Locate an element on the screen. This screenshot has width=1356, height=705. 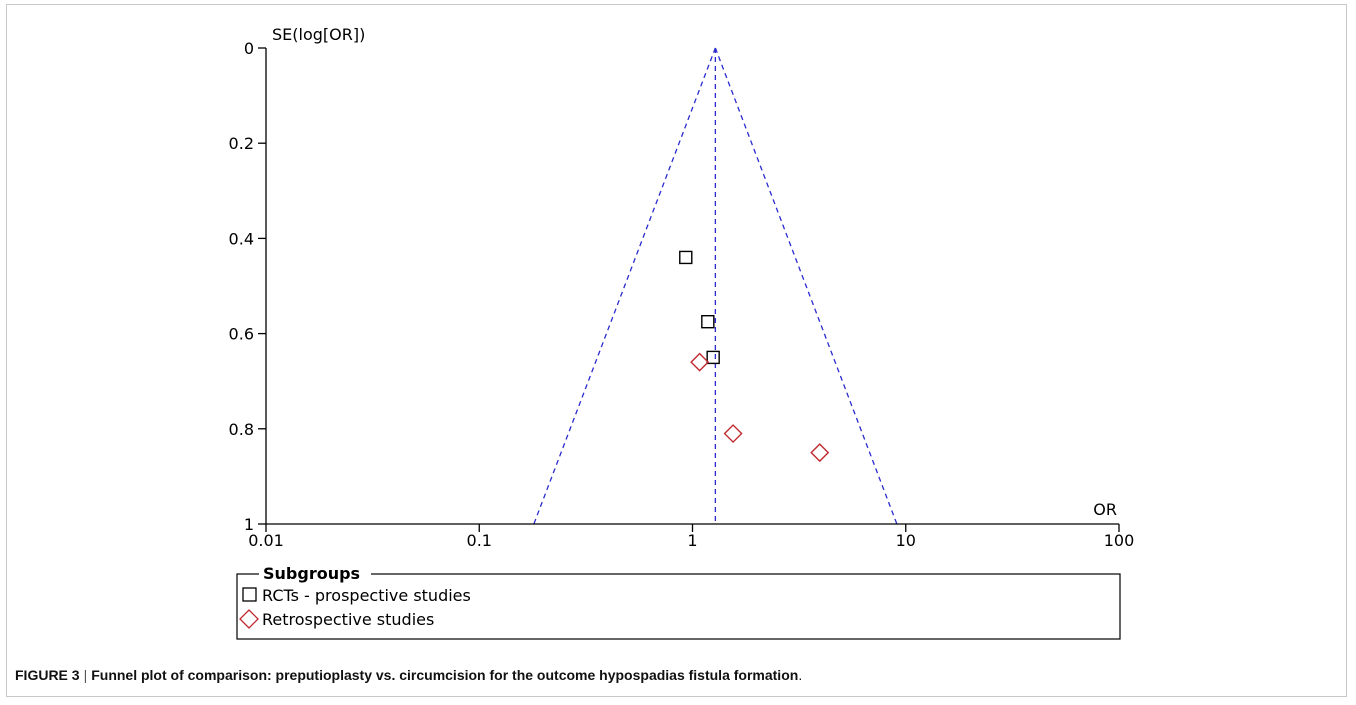
y-tick-label: 0.6 is located at coordinates (241, 334).